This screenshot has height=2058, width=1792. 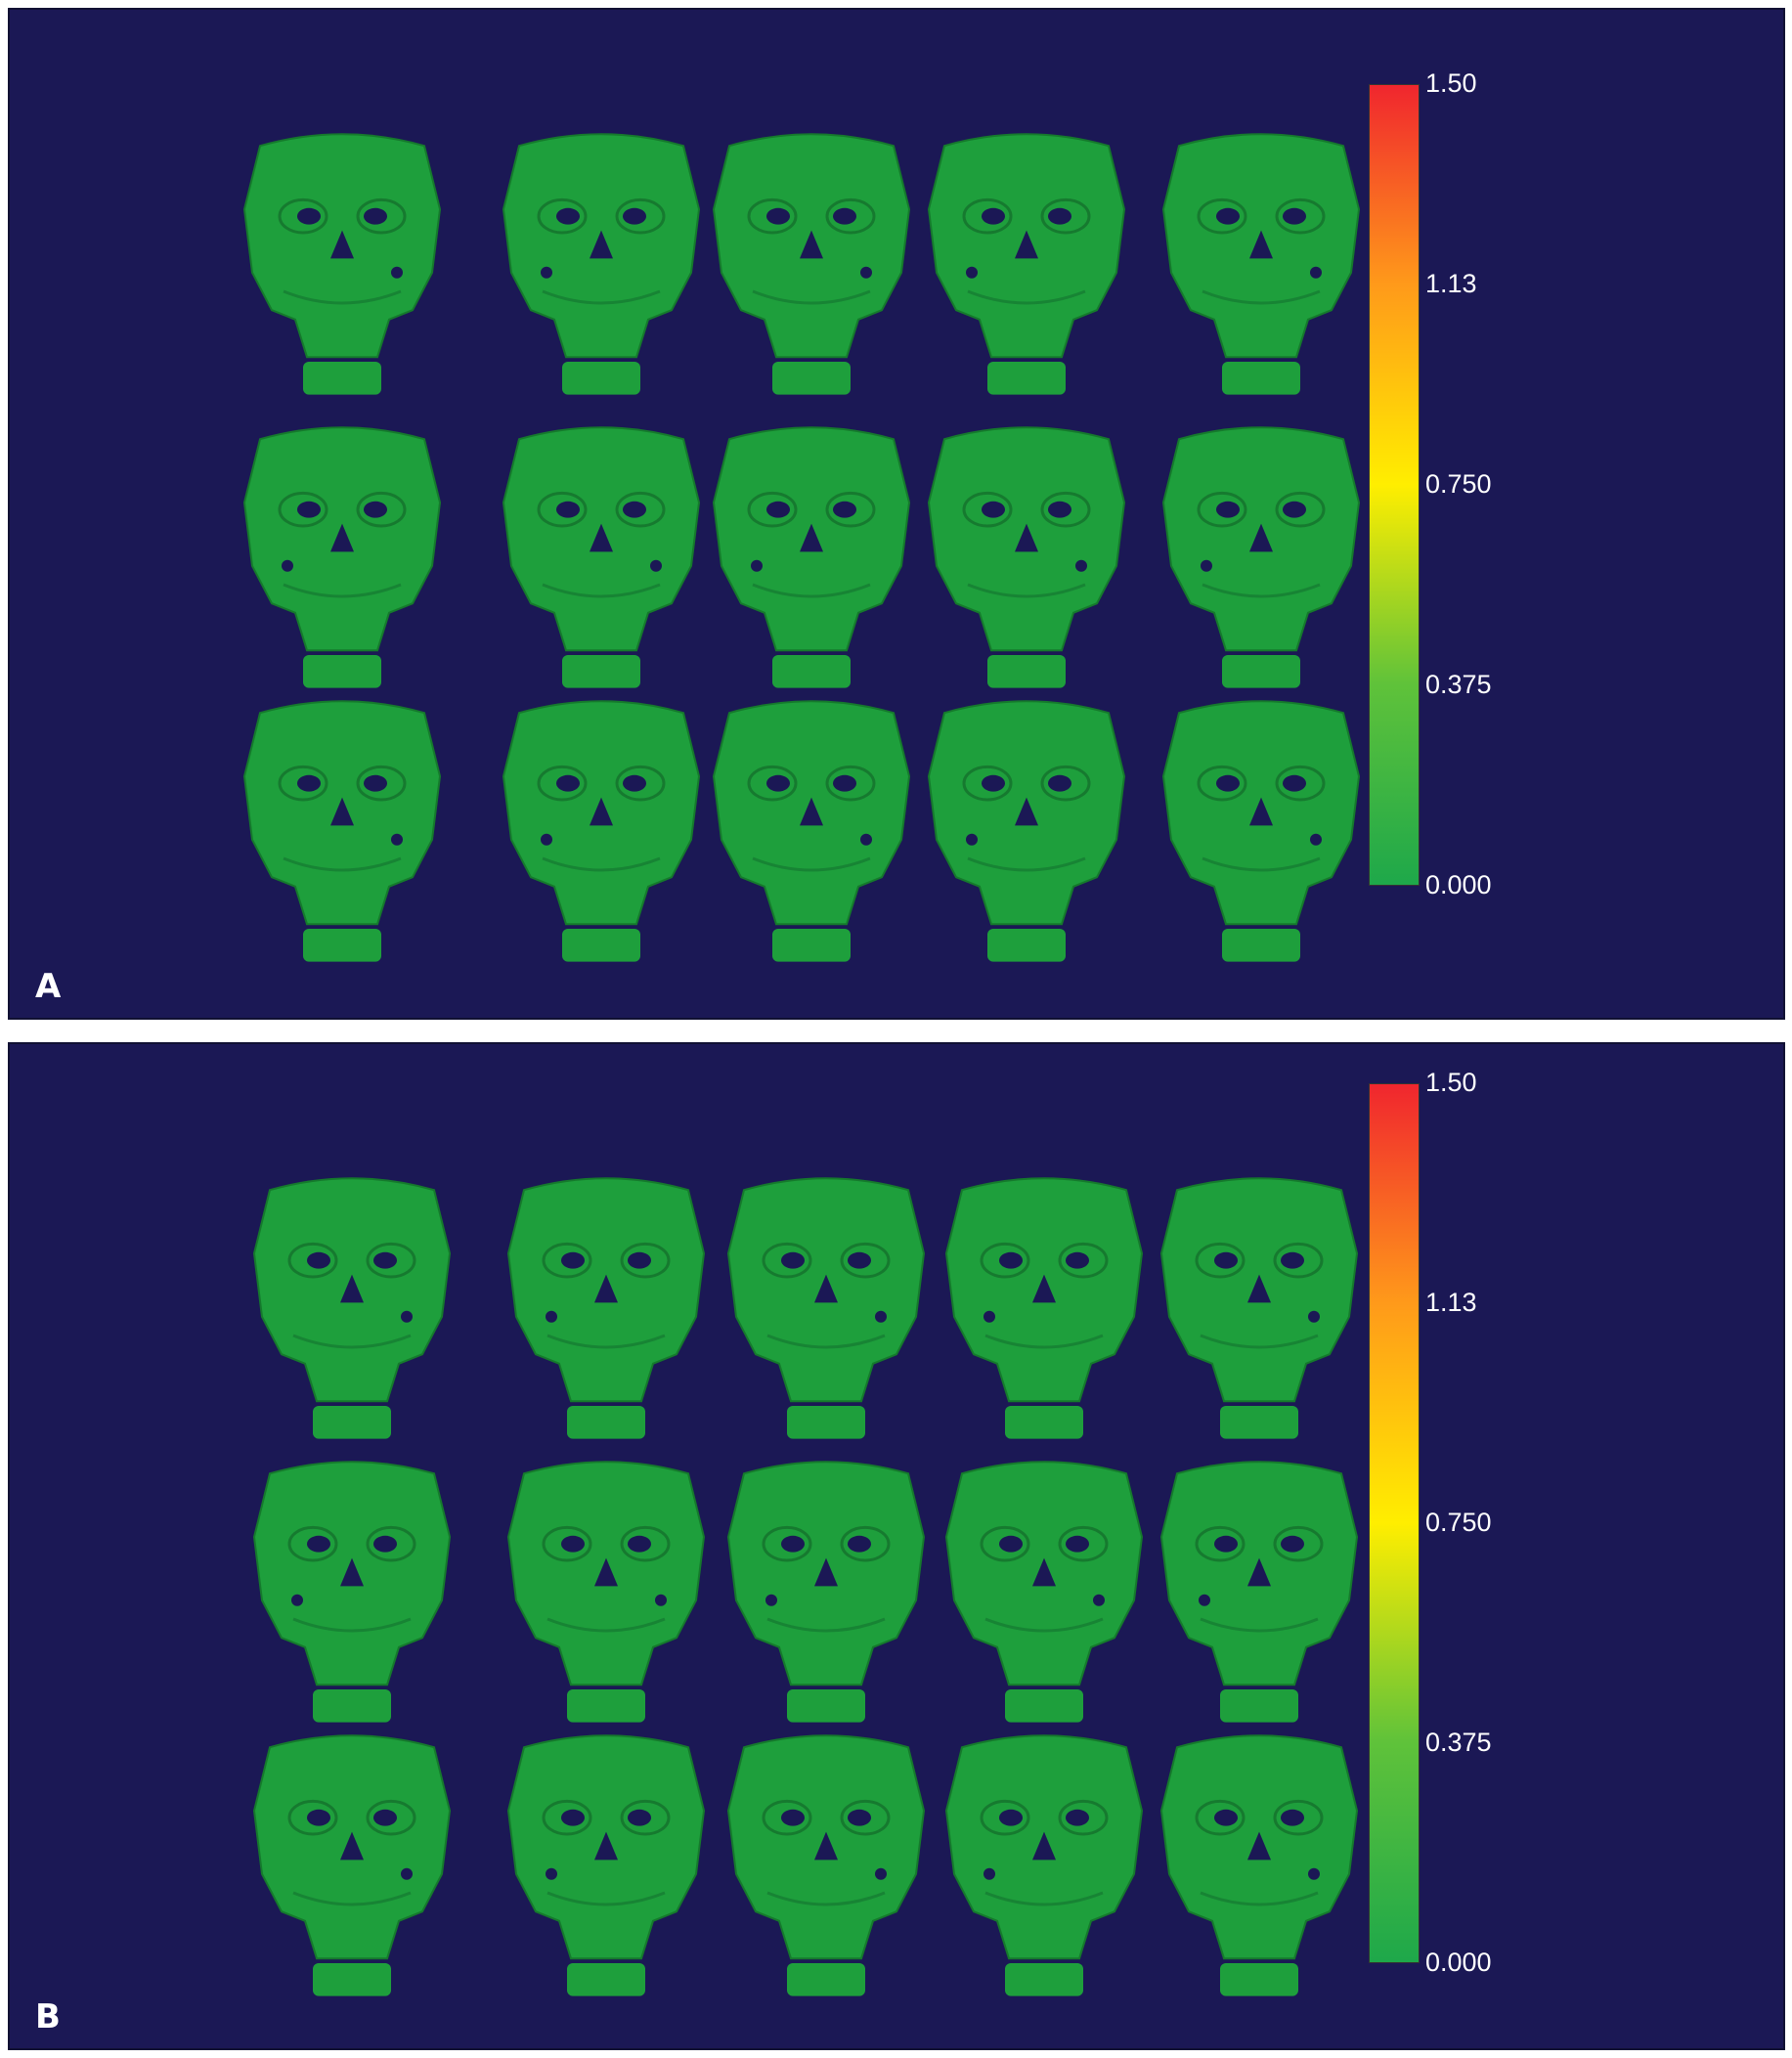 I want to click on panel-label-a: A, so click(x=48, y=987).